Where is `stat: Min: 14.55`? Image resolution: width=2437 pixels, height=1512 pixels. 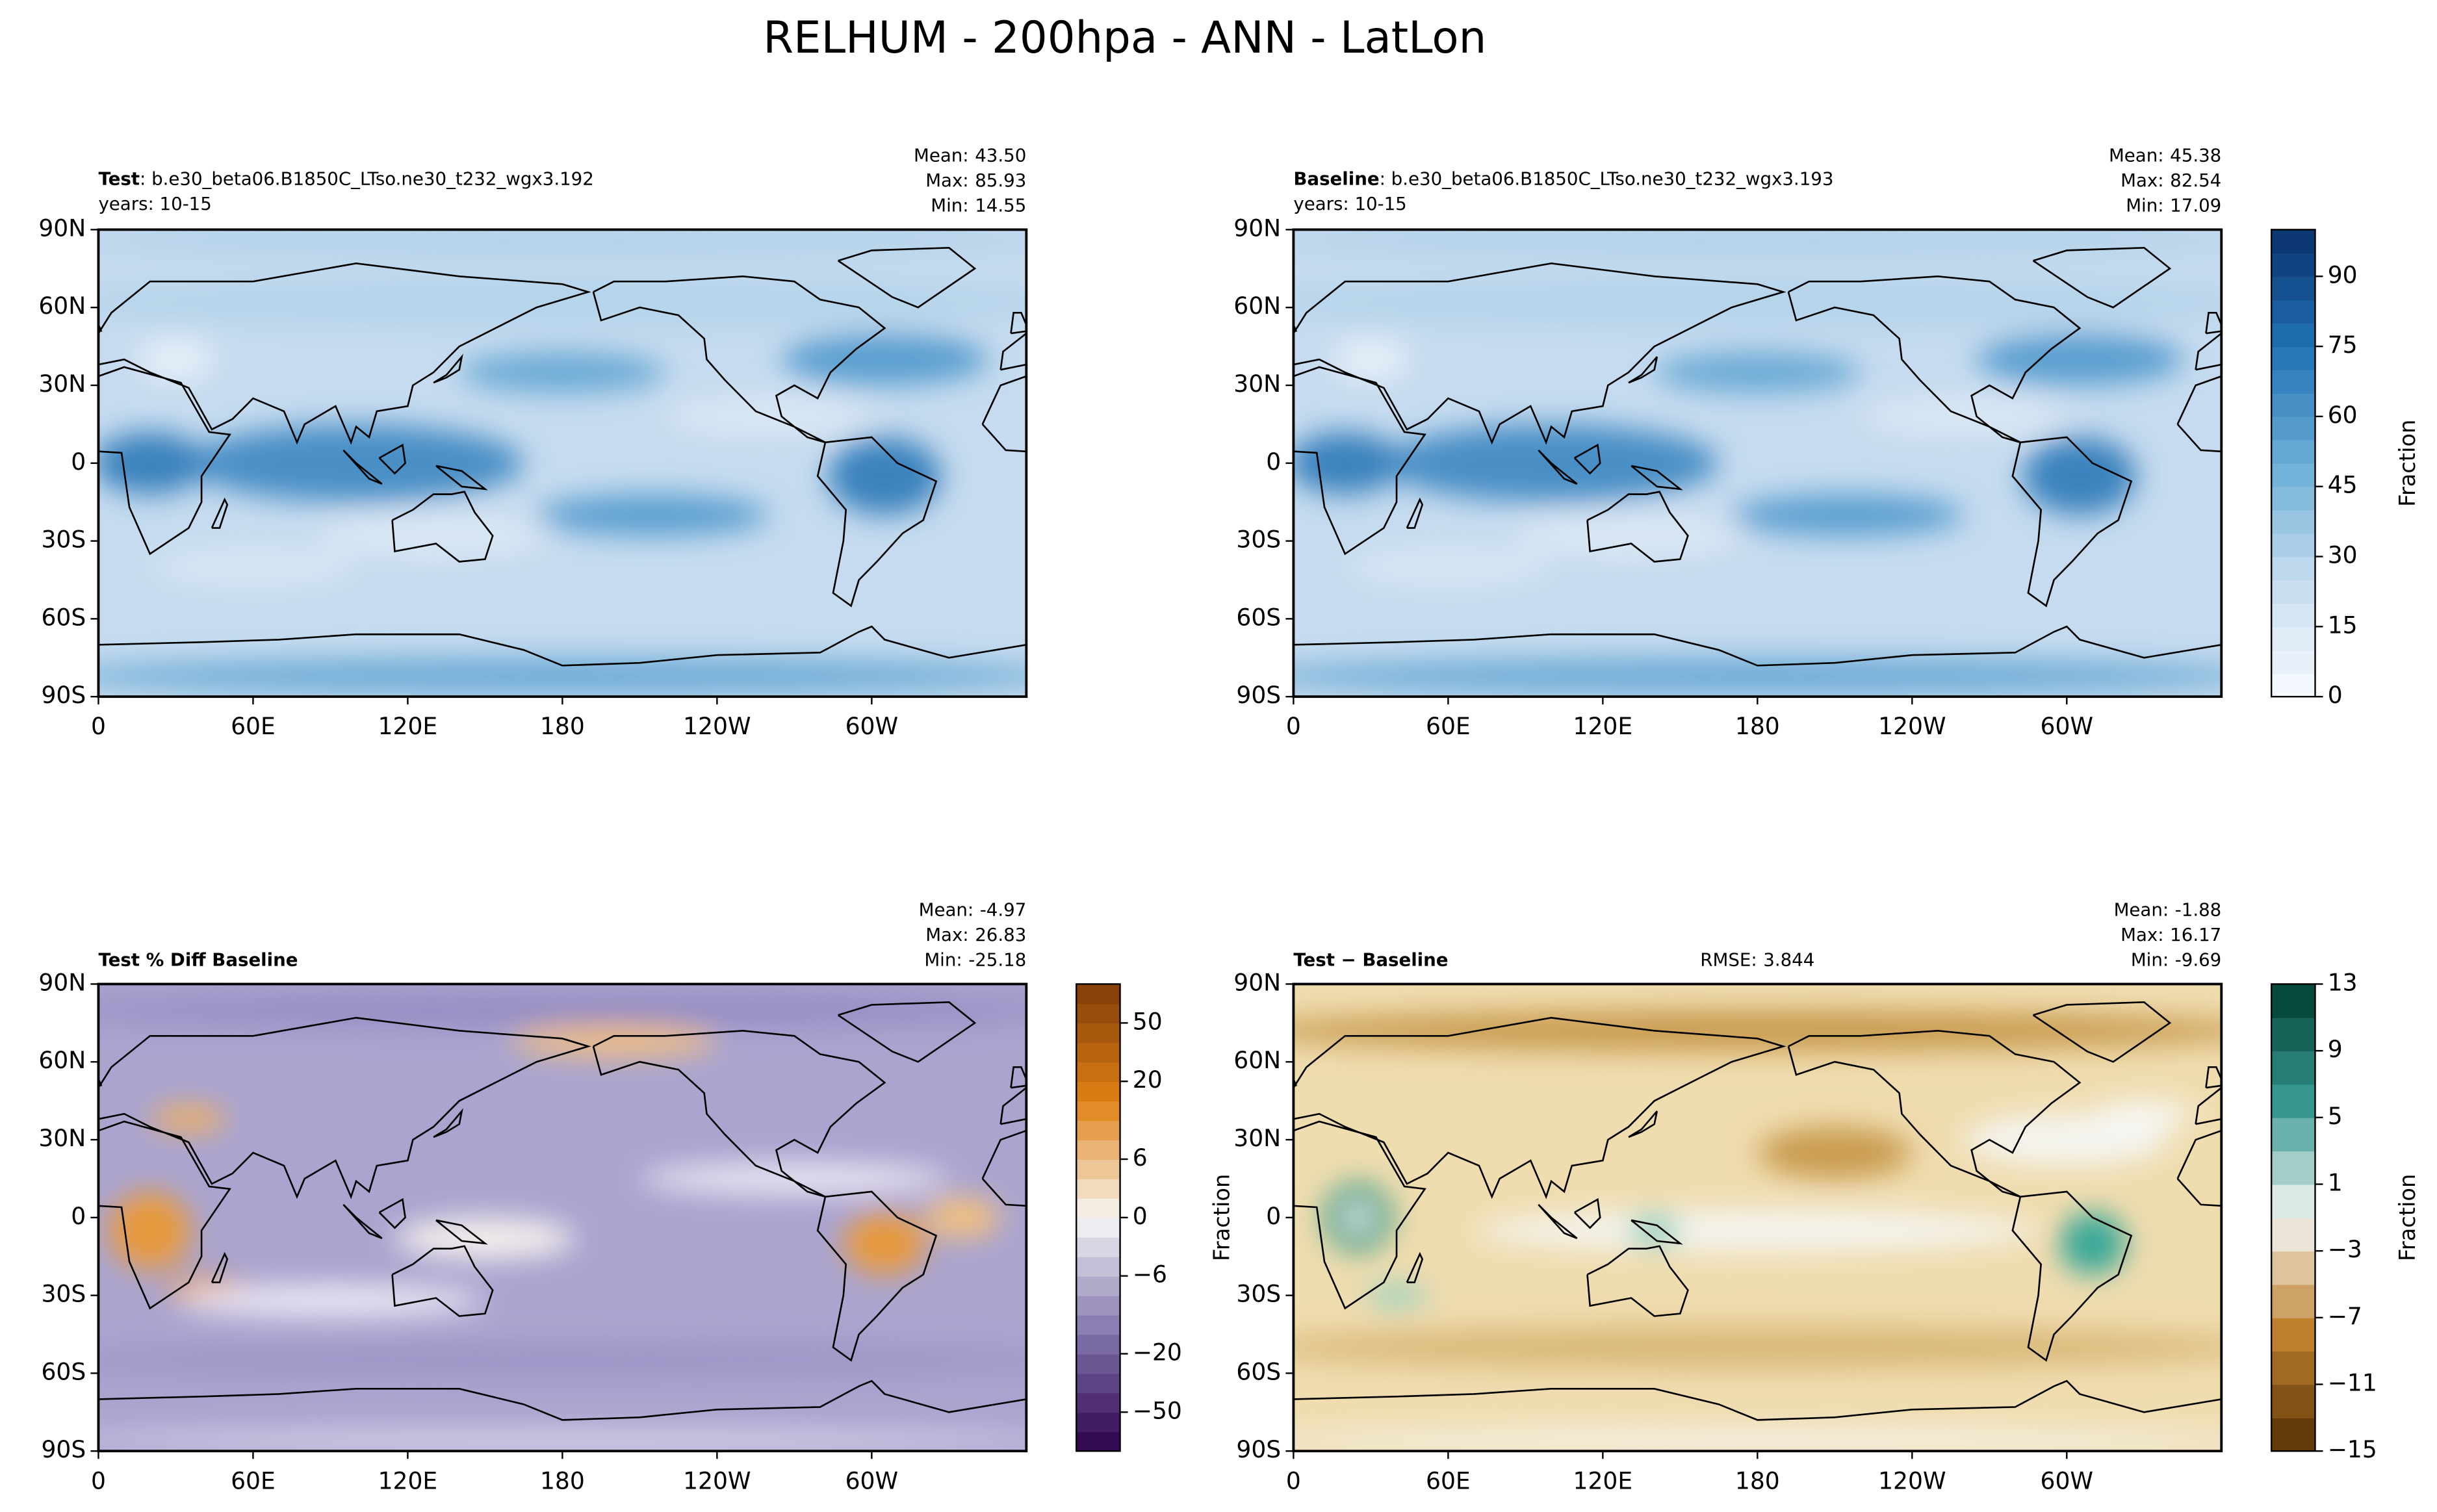
stat: Min: 14.55 is located at coordinates (978, 205).